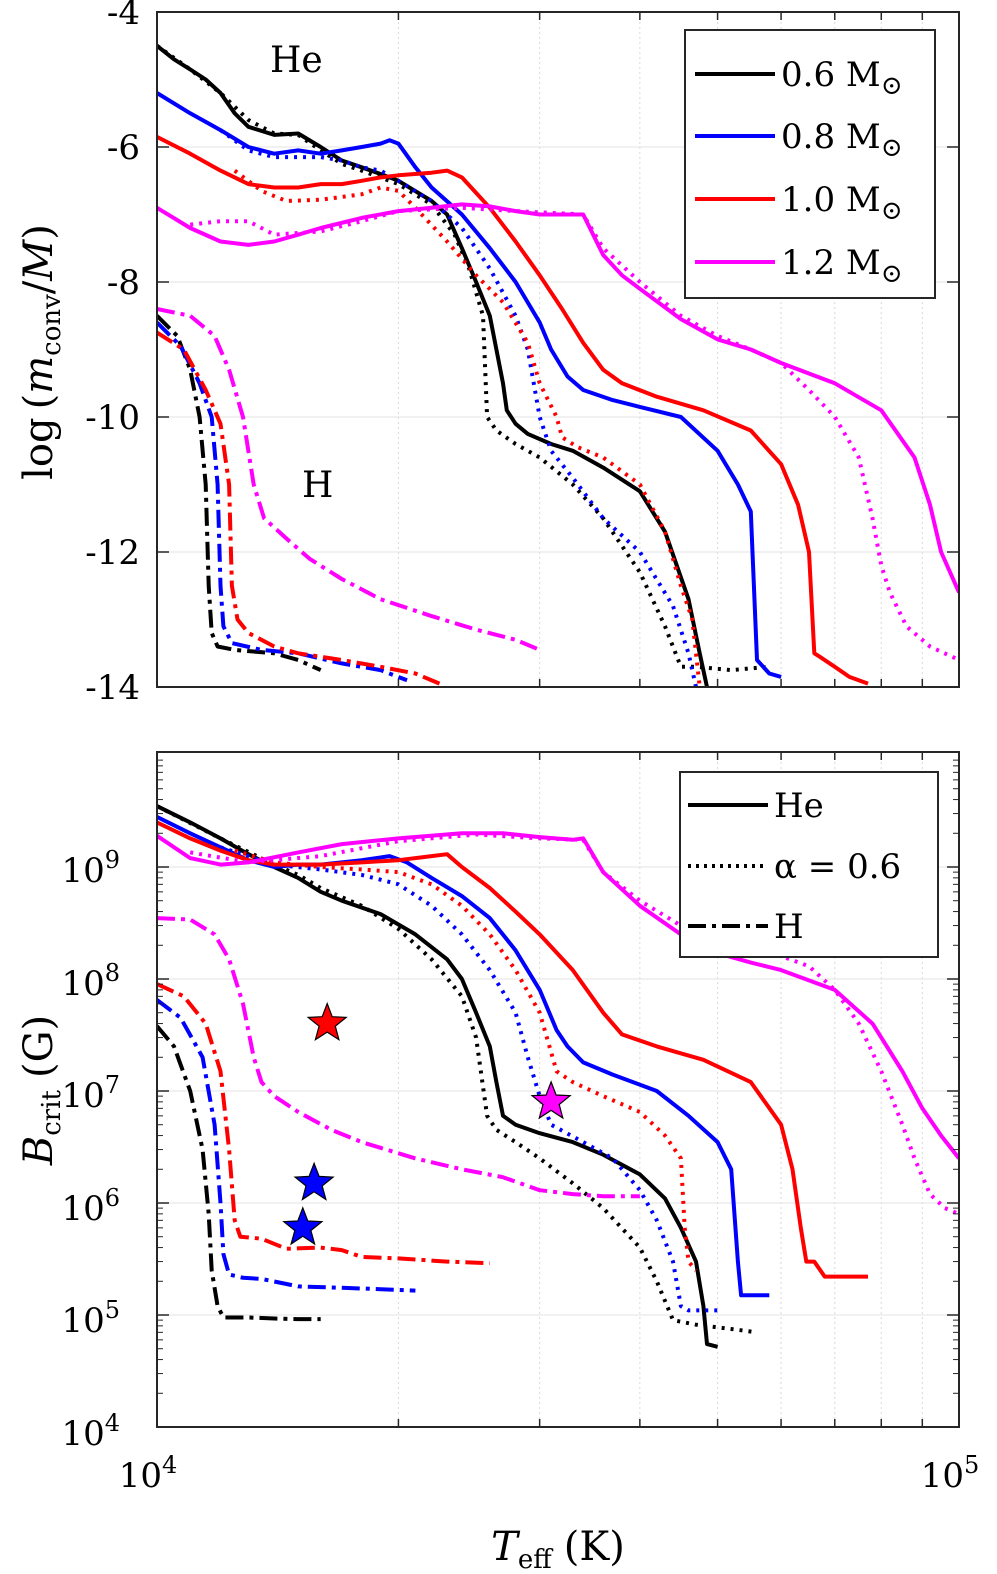  Describe the element at coordinates (52, 325) in the screenshot. I see `top-ylabel-sub: conv` at that location.